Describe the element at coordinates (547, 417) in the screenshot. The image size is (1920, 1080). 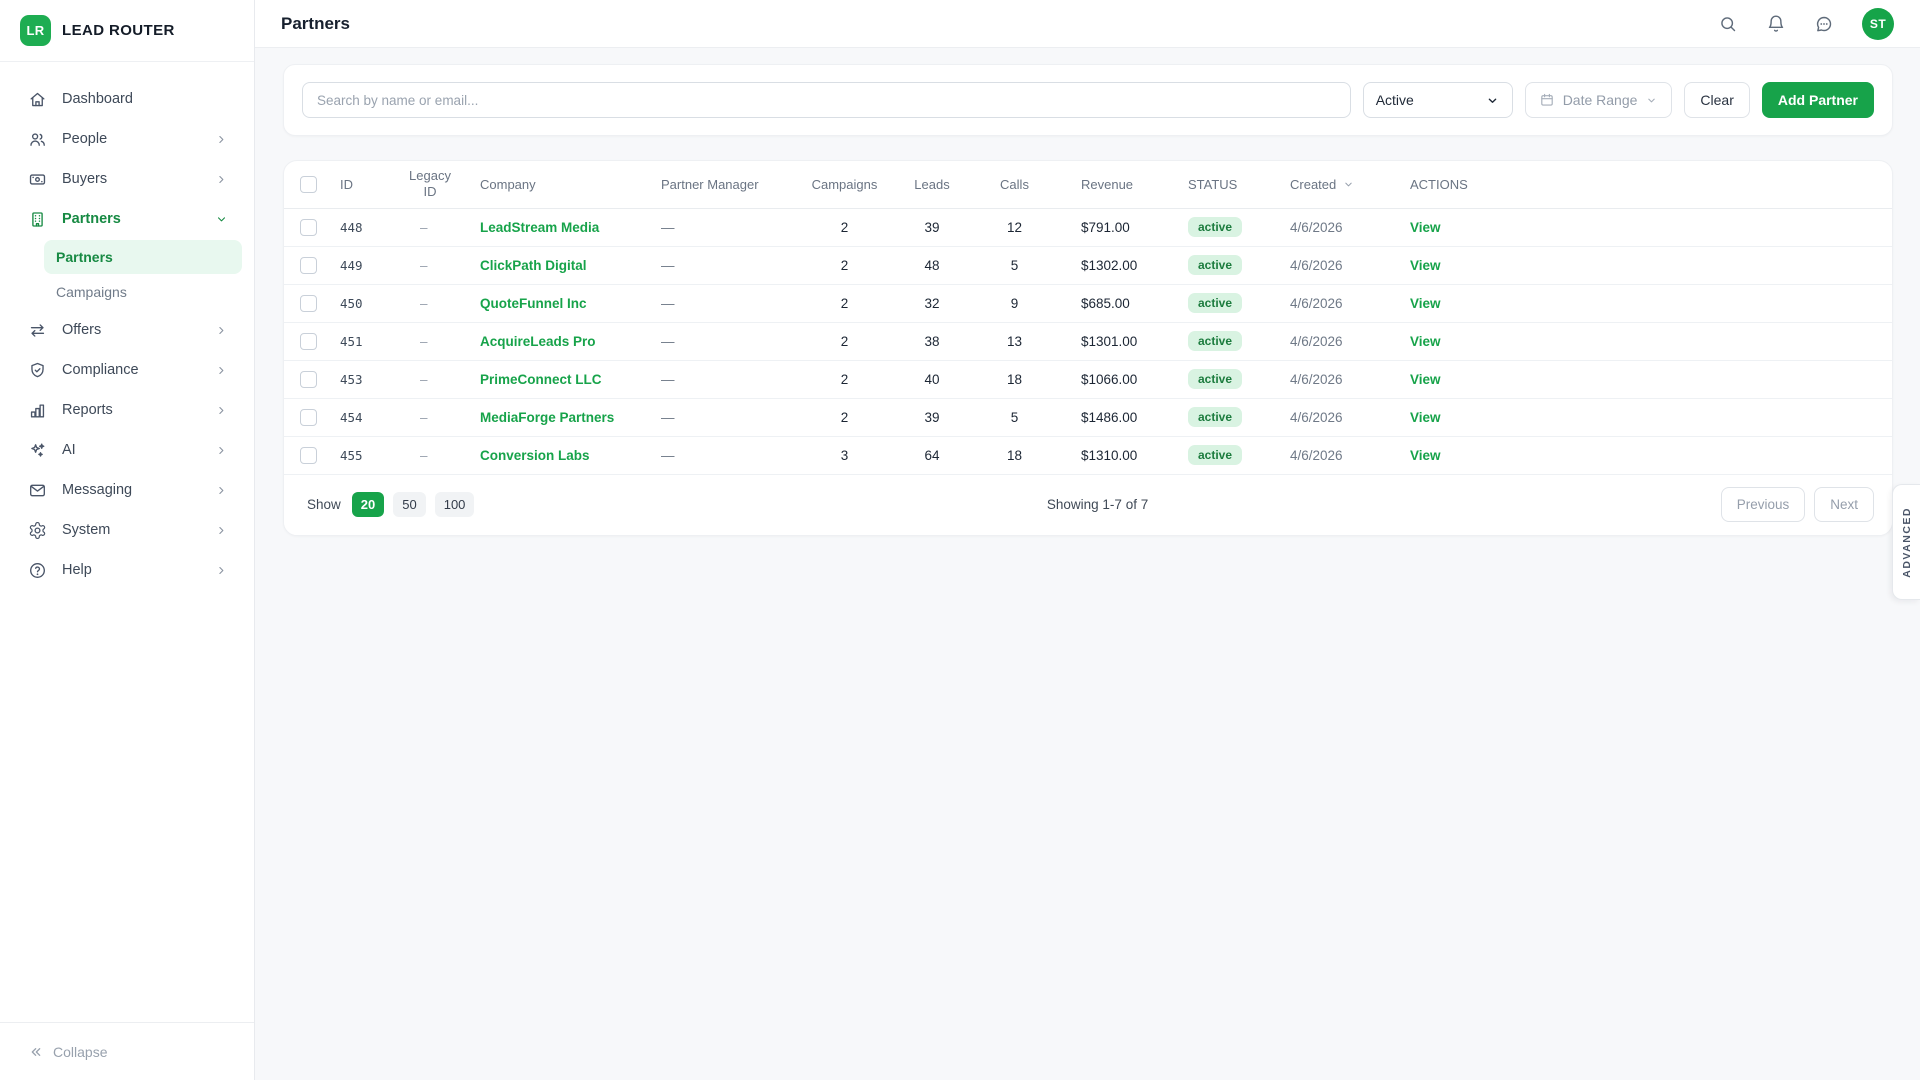
I see `company-link: MediaForge Partners` at that location.